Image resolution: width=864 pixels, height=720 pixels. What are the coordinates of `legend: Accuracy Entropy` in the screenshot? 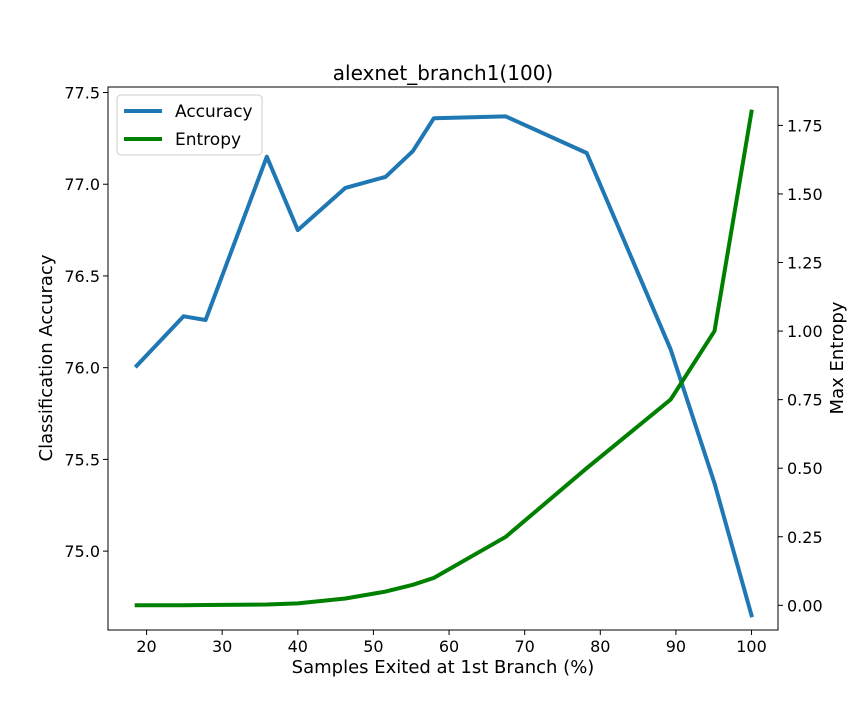 It's located at (189, 125).